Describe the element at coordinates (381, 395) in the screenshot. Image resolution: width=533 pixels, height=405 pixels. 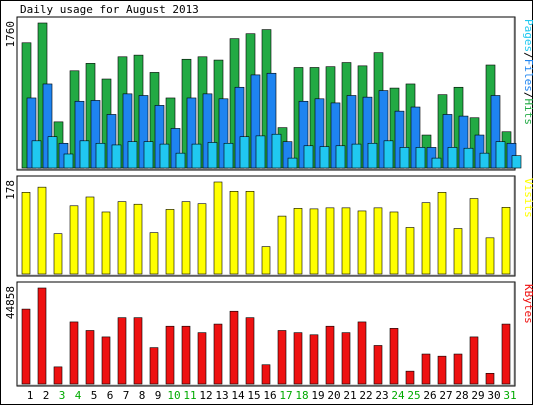
I see `x-tick-label-day-23: 23` at that location.